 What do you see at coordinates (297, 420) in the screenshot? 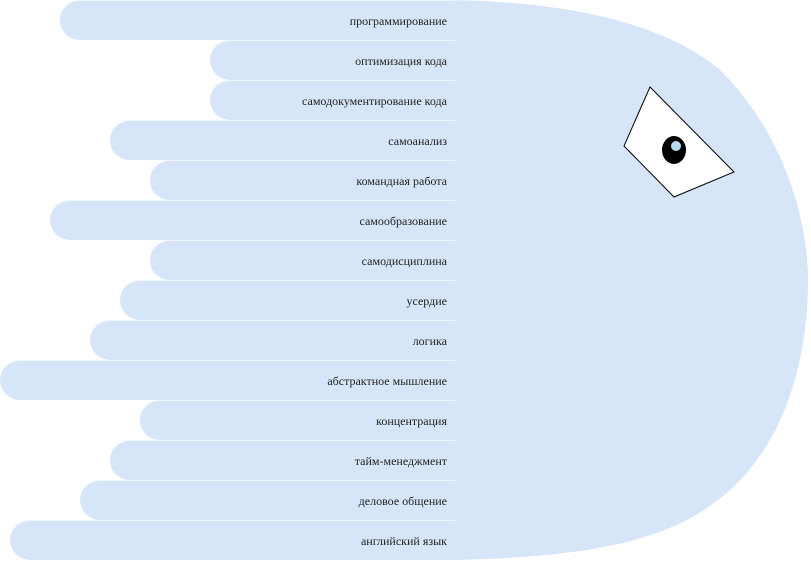
I see `skill-bar: концентрация` at bounding box center [297, 420].